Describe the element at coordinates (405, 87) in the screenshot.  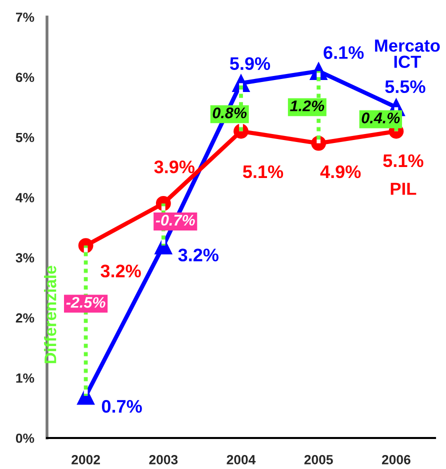
I see `data-label: 5.5%` at that location.